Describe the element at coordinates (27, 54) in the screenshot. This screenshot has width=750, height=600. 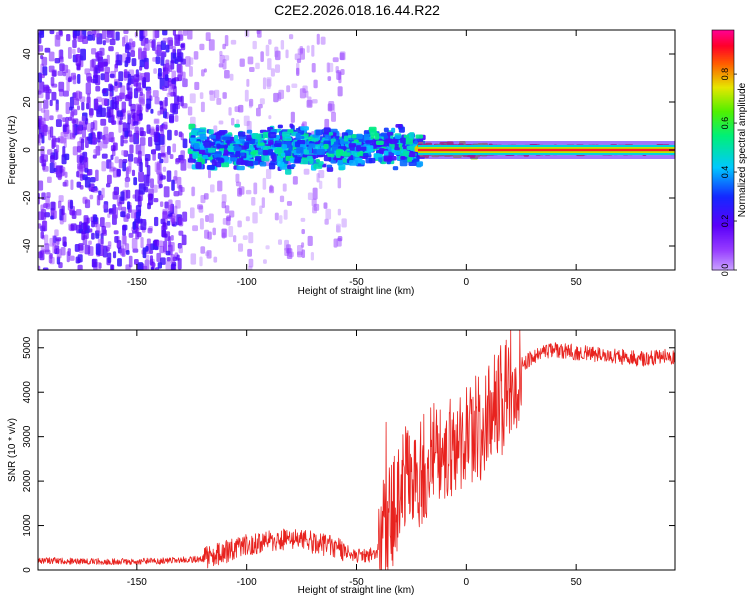
I see `y-tick-label: 40` at that location.